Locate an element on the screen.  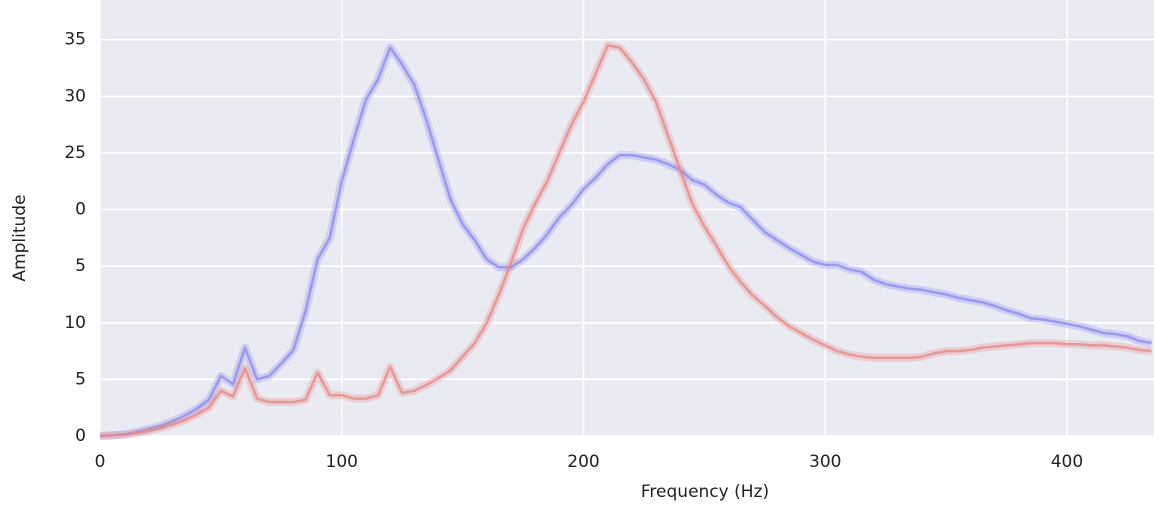
y-tick-label: 30 is located at coordinates (75, 96).